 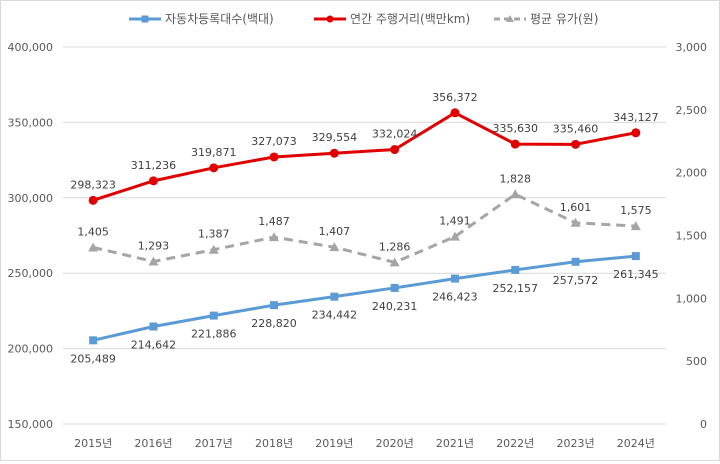 I want to click on data-label: 1,286, so click(x=395, y=246).